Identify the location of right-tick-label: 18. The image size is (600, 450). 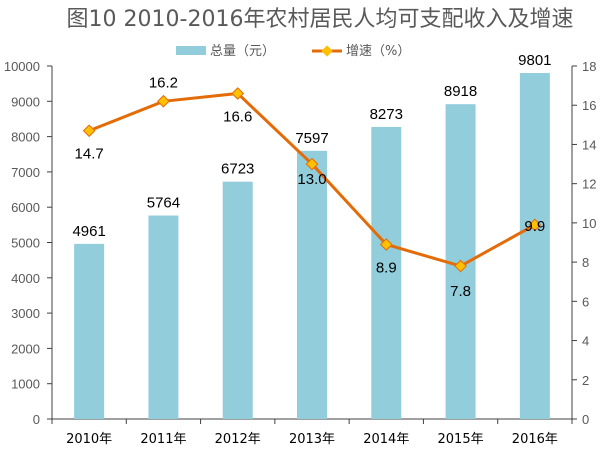
(589, 66).